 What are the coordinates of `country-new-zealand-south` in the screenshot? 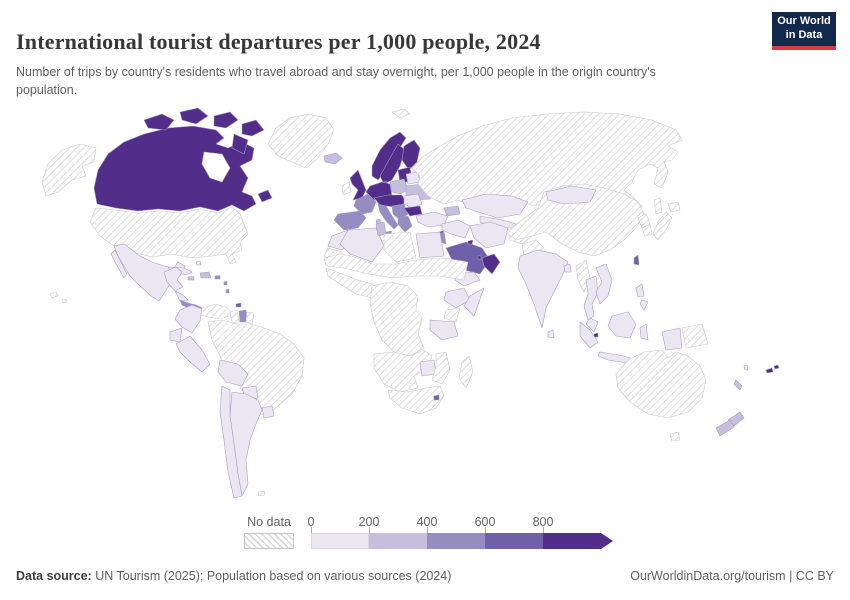 It's located at (725, 428).